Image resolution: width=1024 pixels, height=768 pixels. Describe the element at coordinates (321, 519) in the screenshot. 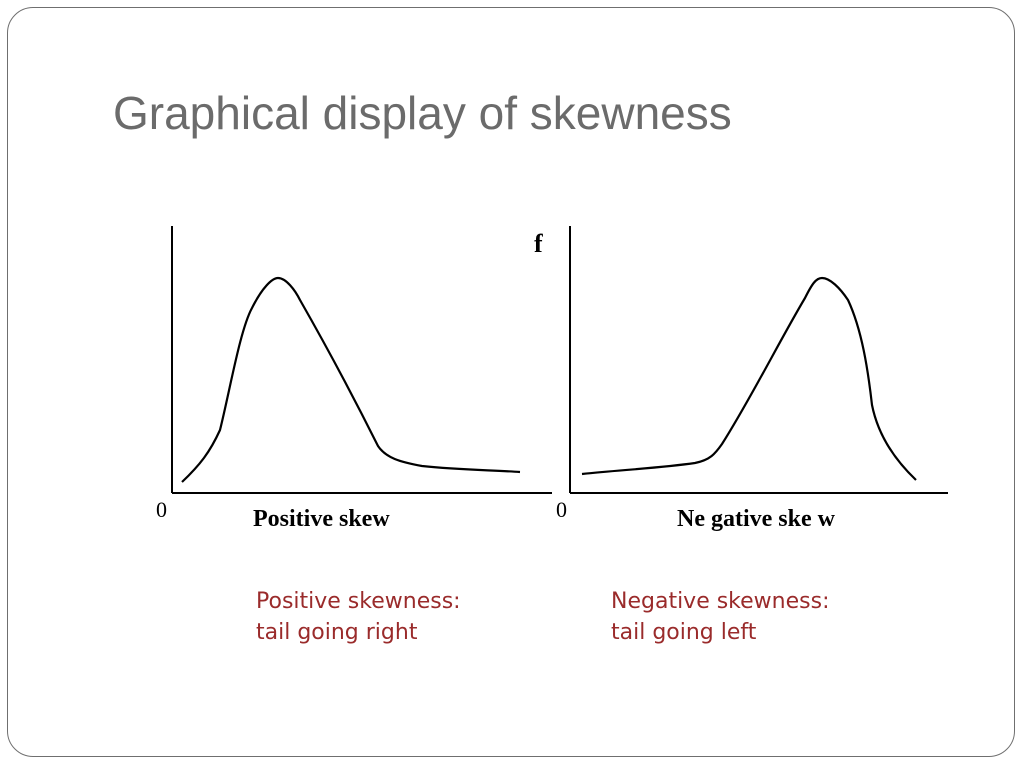

I see `positive-skew-caption: Positive skew` at that location.